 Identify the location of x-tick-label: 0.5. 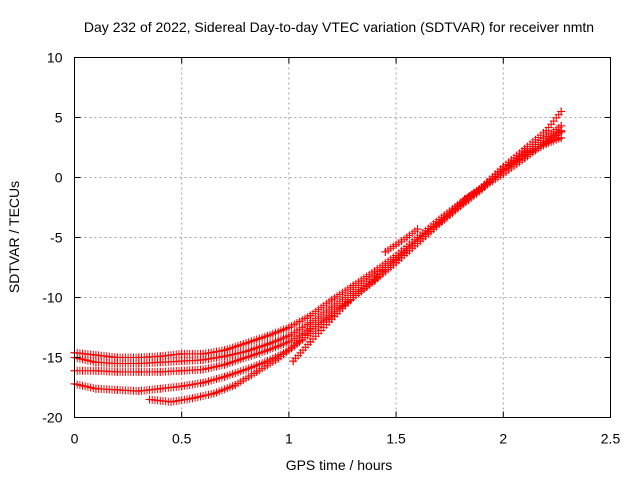
(182, 439).